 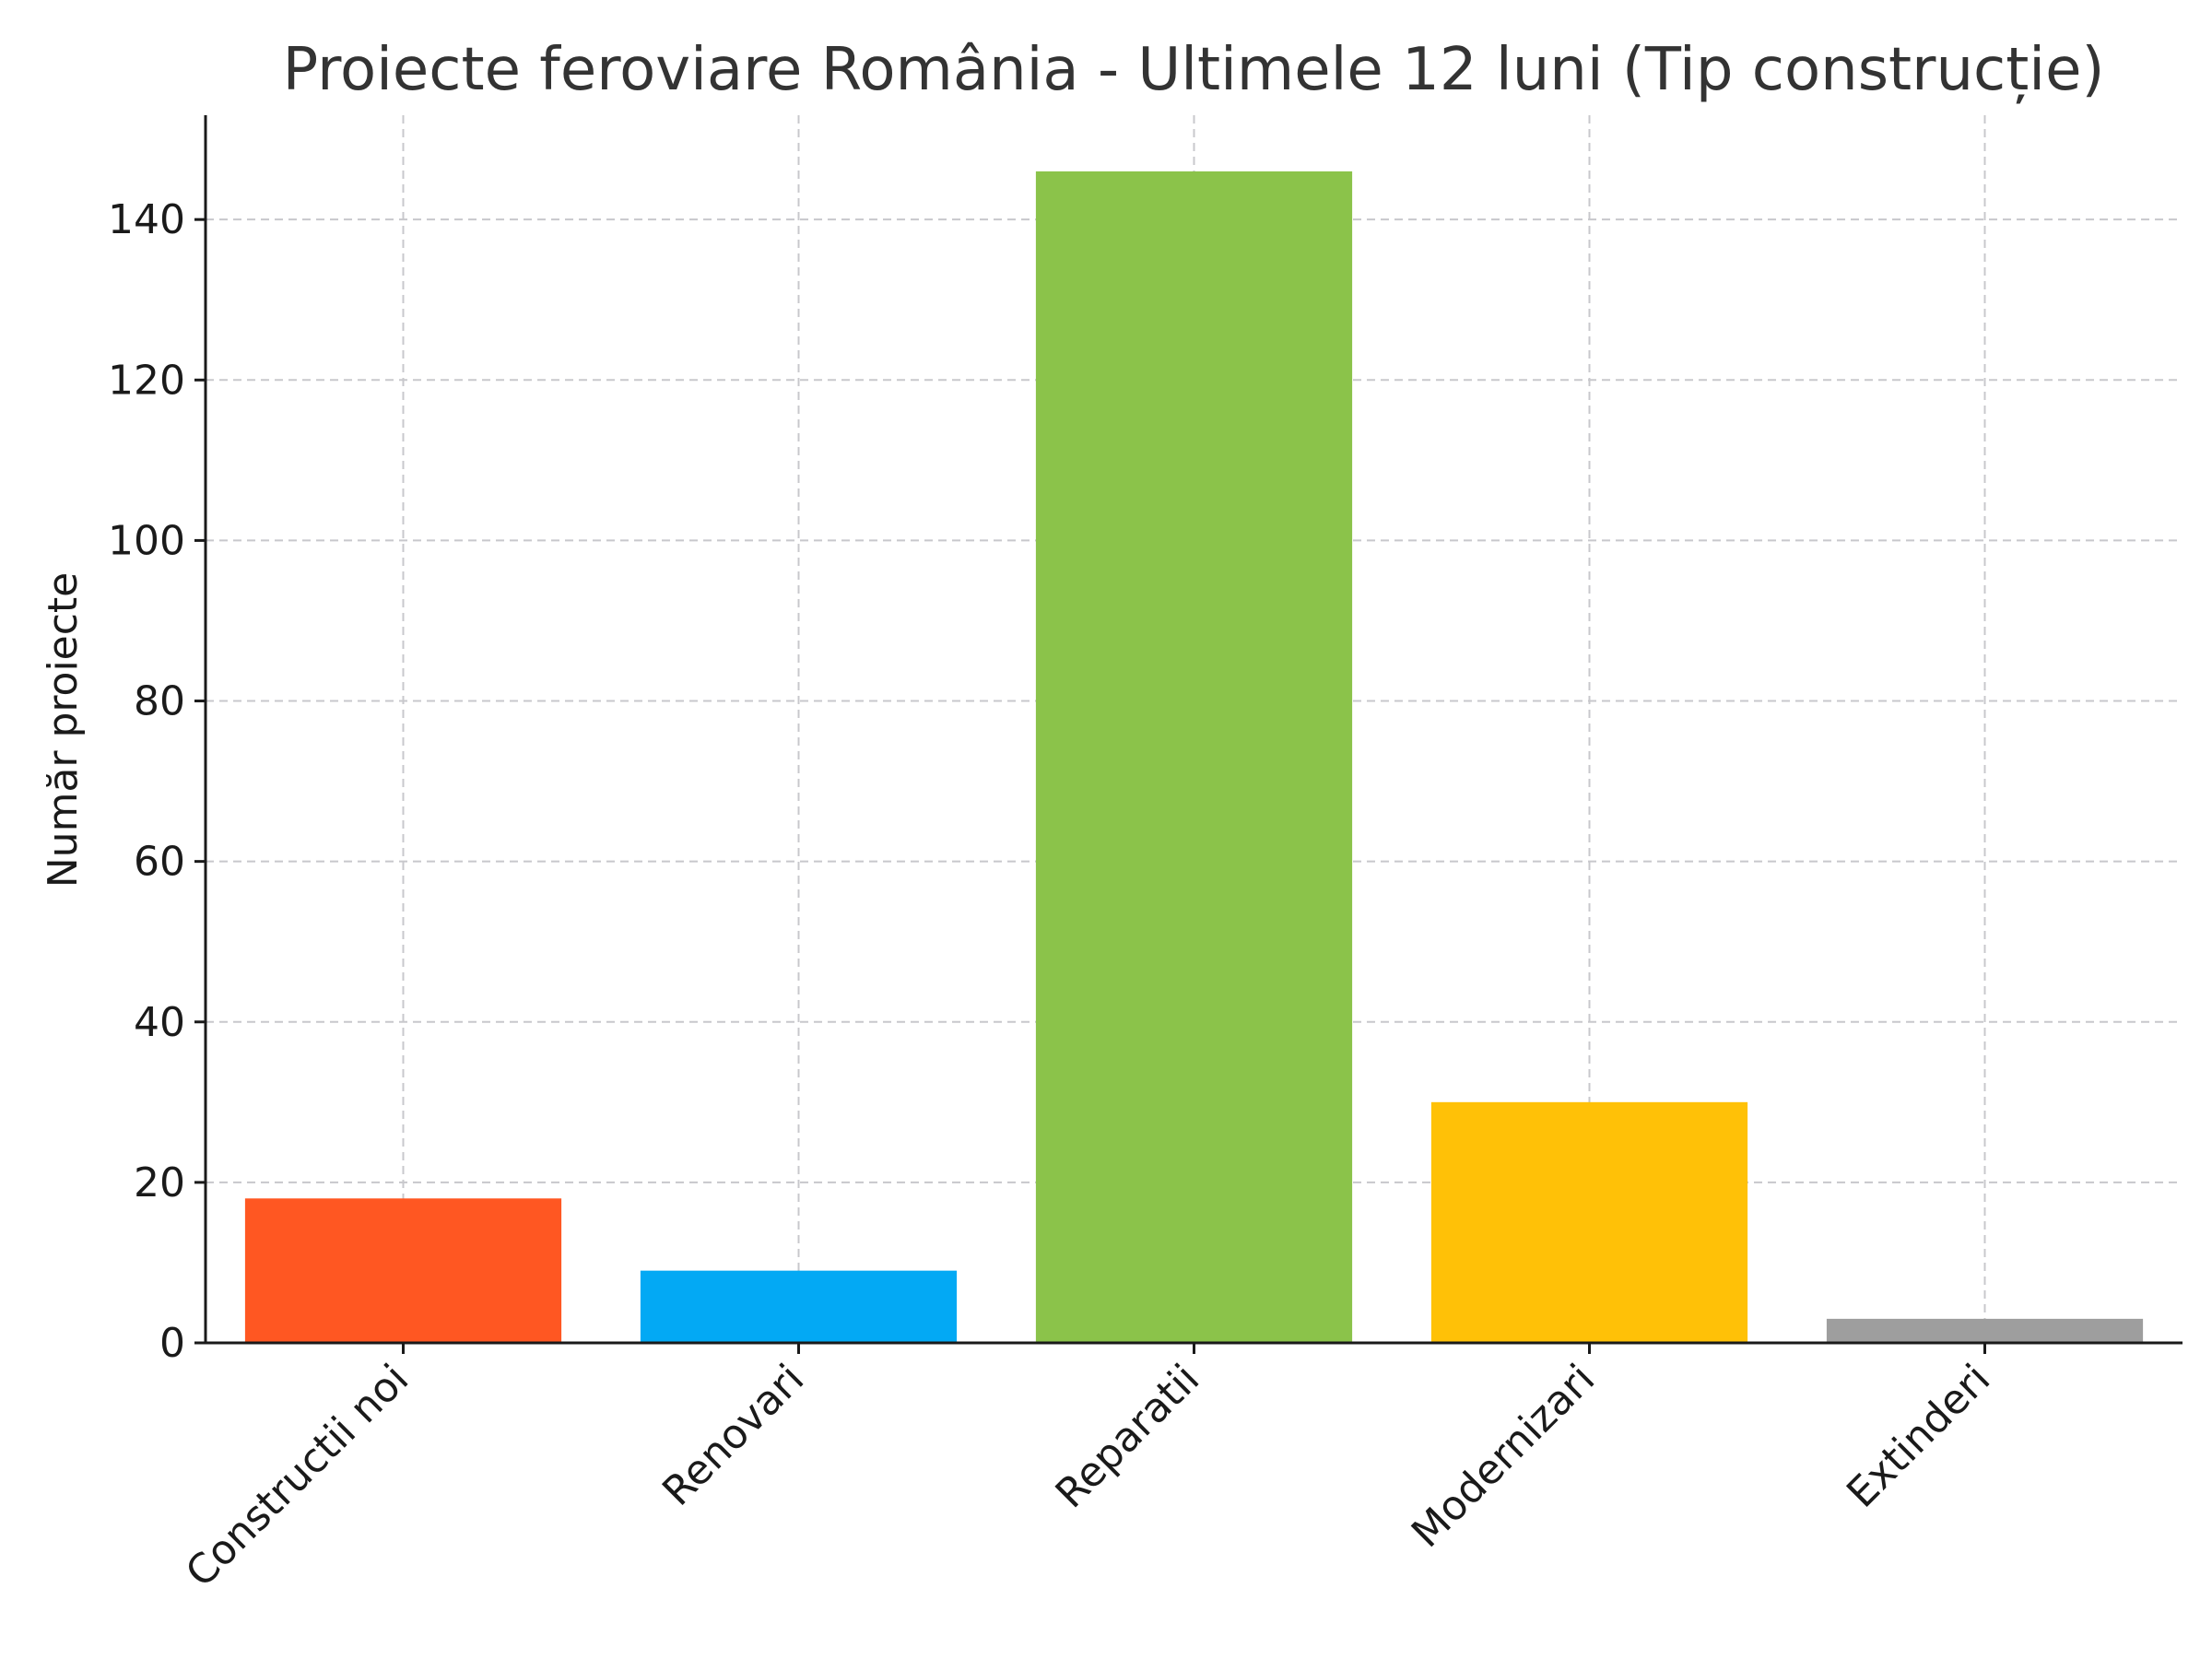 What do you see at coordinates (297, 1476) in the screenshot?
I see `x-tick-label: Constructii noi` at bounding box center [297, 1476].